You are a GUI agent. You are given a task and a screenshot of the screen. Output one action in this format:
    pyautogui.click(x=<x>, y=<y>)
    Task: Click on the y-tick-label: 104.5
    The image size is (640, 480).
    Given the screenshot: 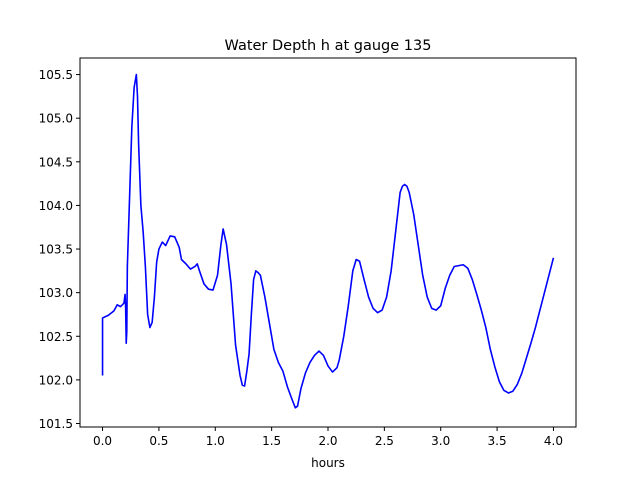 What is the action you would take?
    pyautogui.click(x=56, y=162)
    